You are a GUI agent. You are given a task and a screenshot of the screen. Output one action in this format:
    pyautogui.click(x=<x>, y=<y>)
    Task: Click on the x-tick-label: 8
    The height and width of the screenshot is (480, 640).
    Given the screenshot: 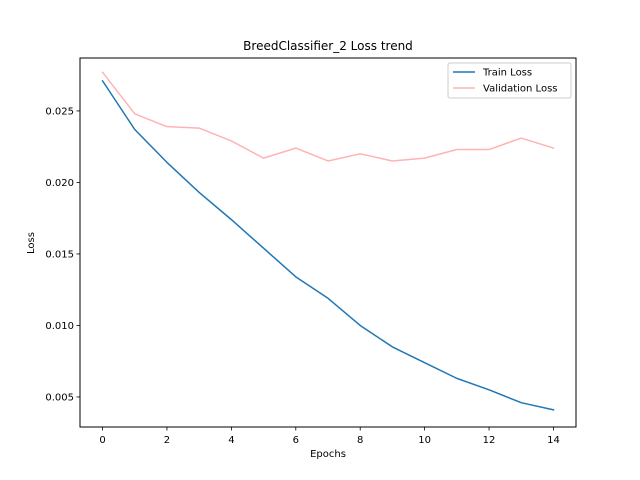 What is the action you would take?
    pyautogui.click(x=360, y=440)
    